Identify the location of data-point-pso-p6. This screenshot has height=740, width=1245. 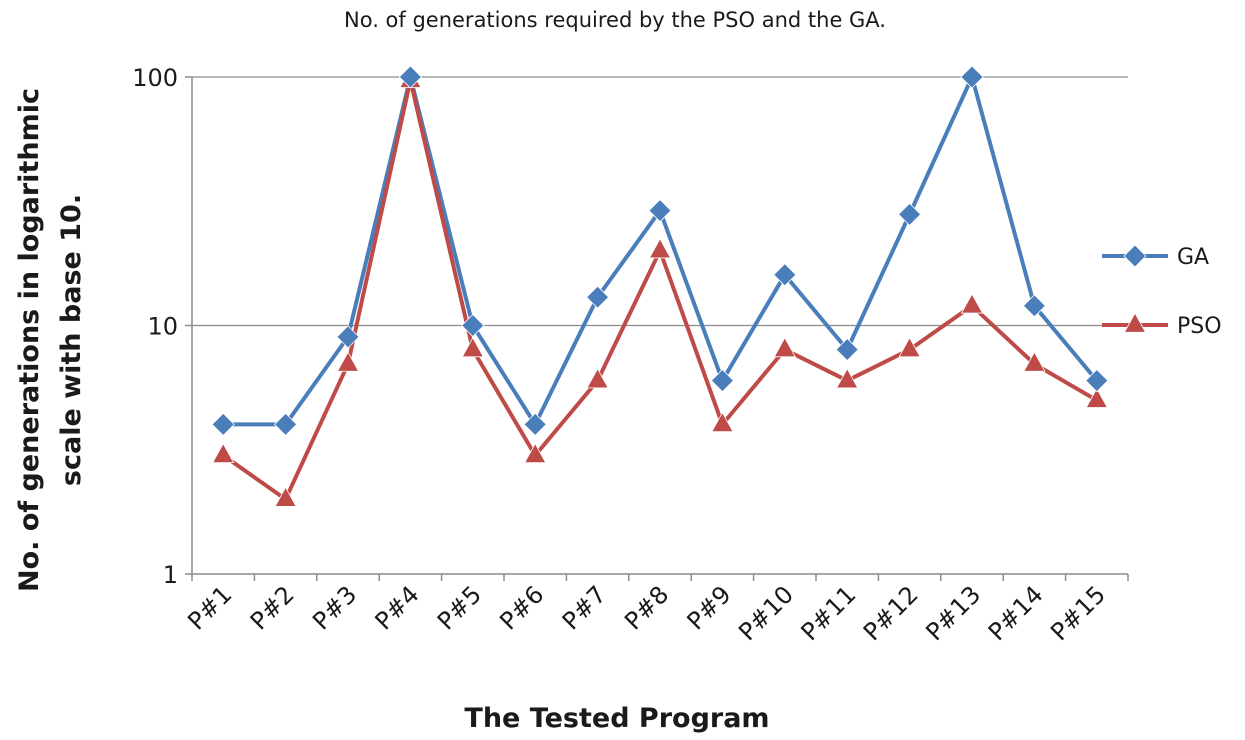
(535, 453).